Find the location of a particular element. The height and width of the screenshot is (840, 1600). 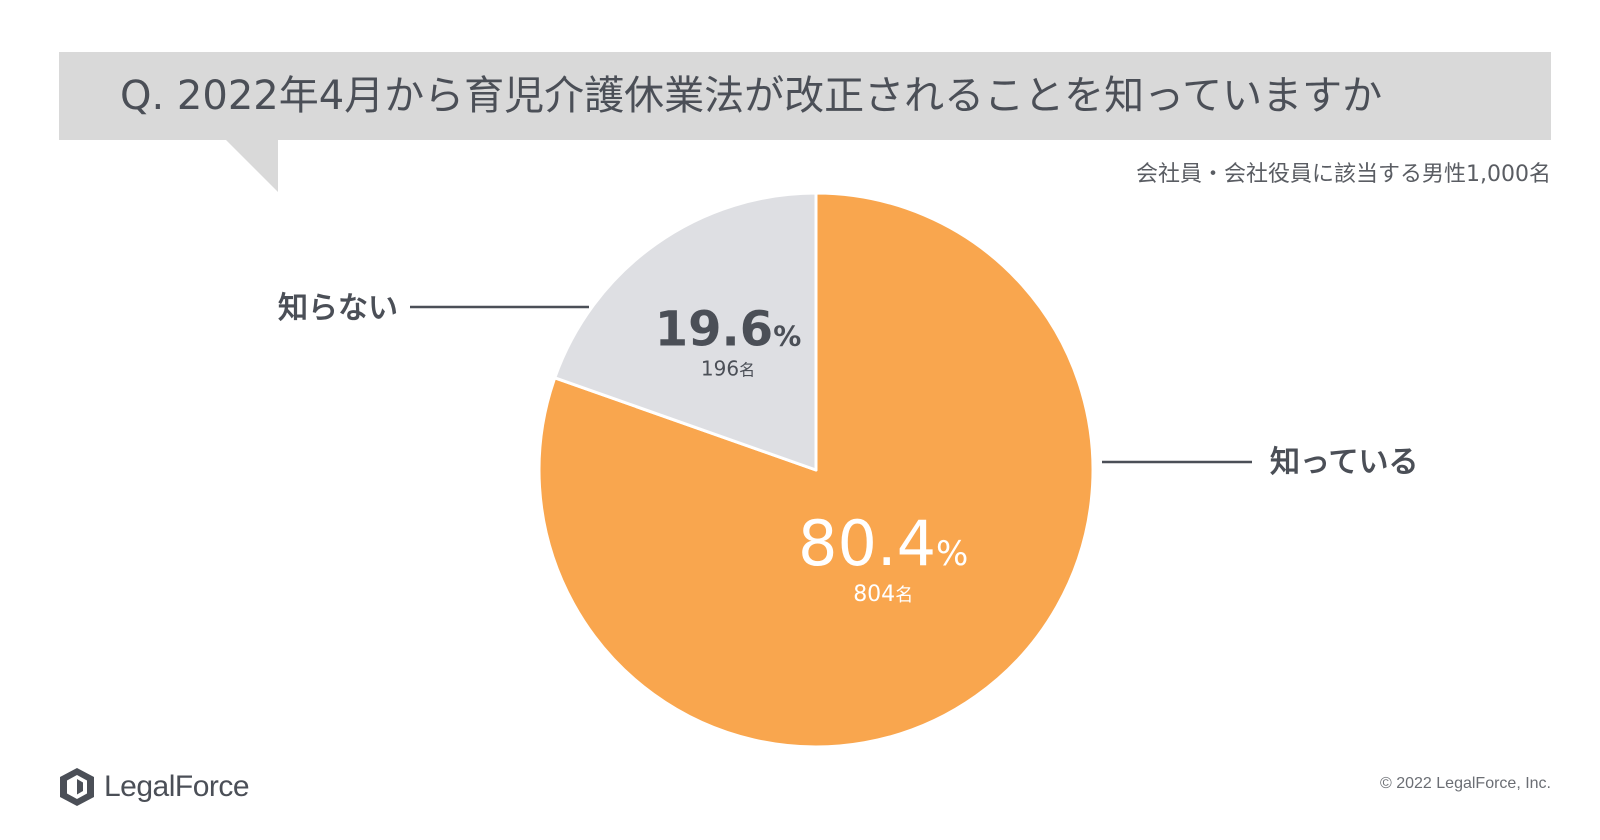

category-label-1: 知らない is located at coordinates (338, 308).